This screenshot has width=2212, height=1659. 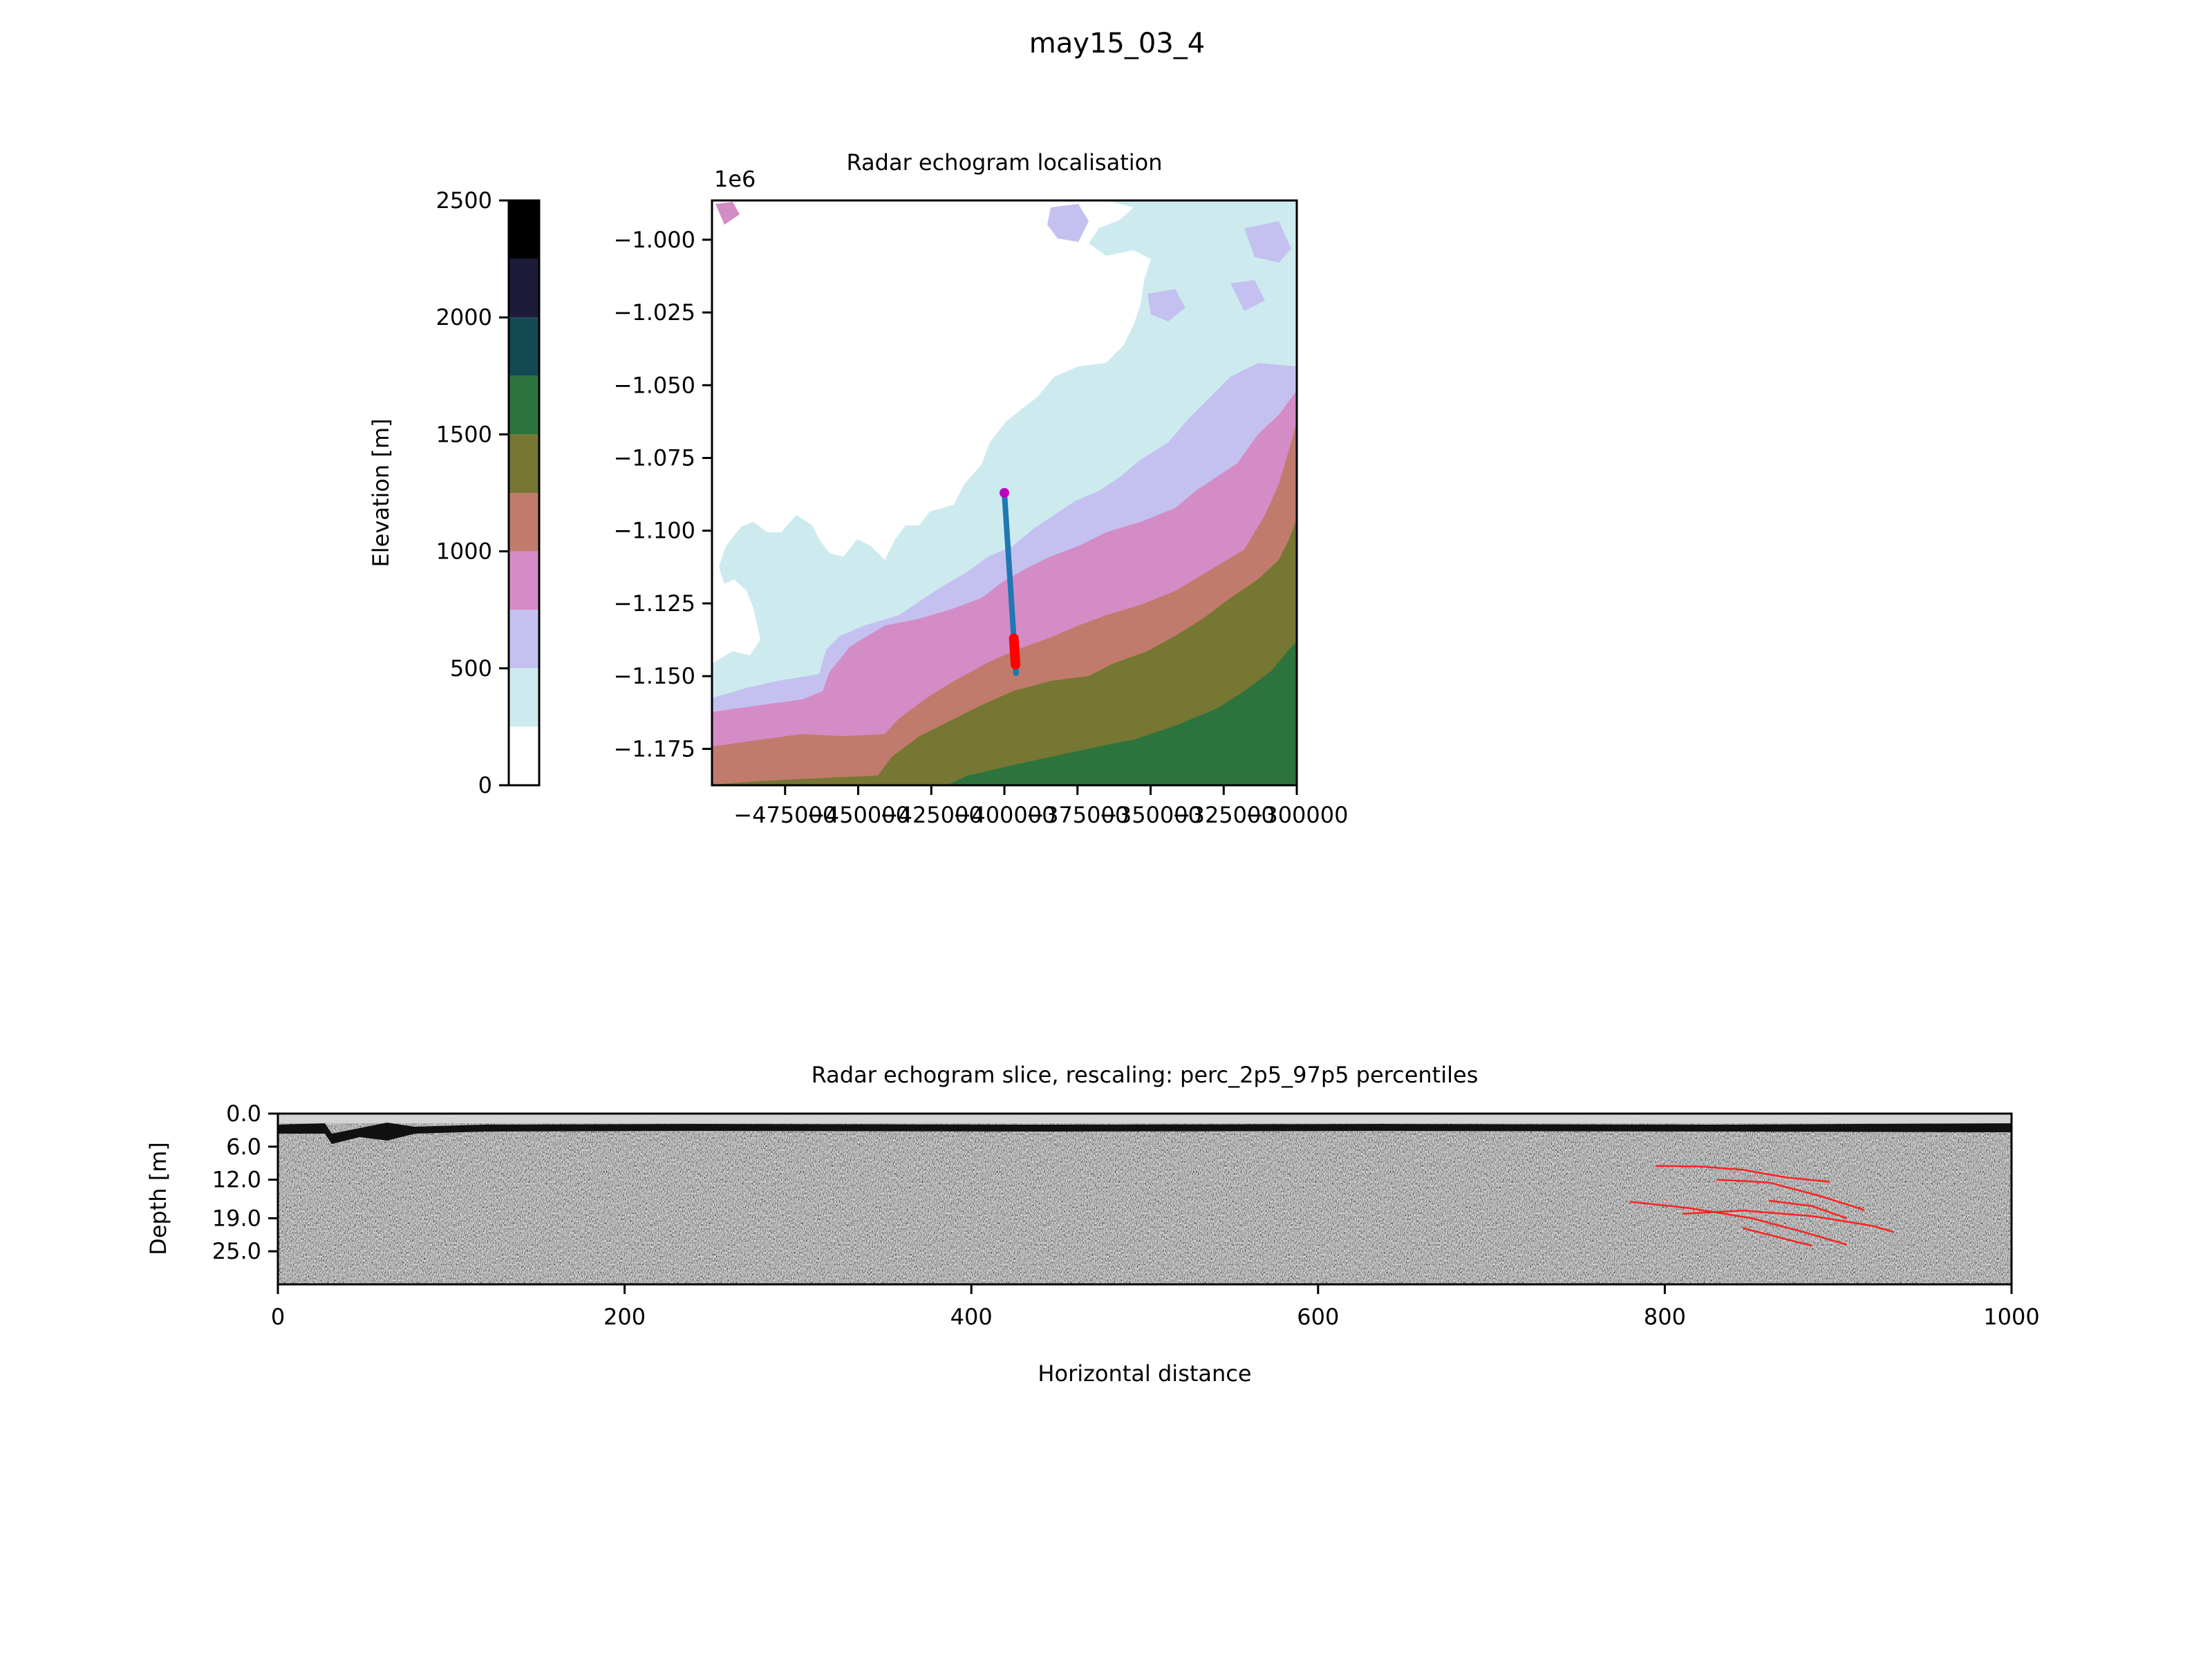 What do you see at coordinates (1155, 1307) in the screenshot?
I see `echogram-x-ticks: 0 200 400 600 800 1000` at bounding box center [1155, 1307].